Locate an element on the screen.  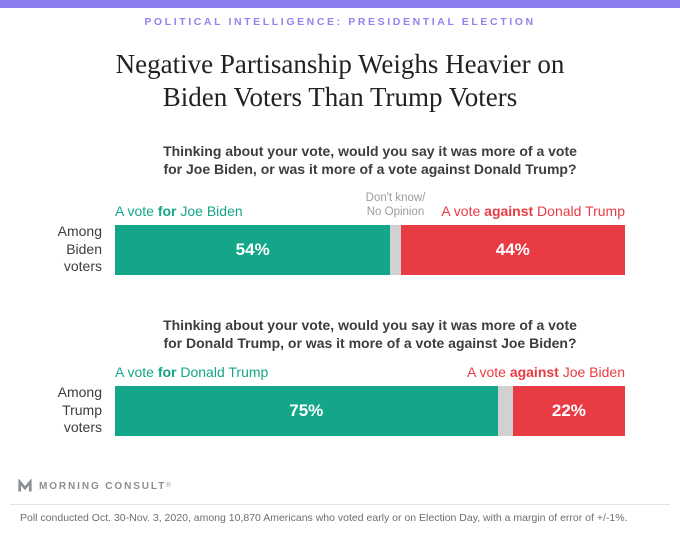
bar-segment-vote-for: 75% is located at coordinates (306, 411).